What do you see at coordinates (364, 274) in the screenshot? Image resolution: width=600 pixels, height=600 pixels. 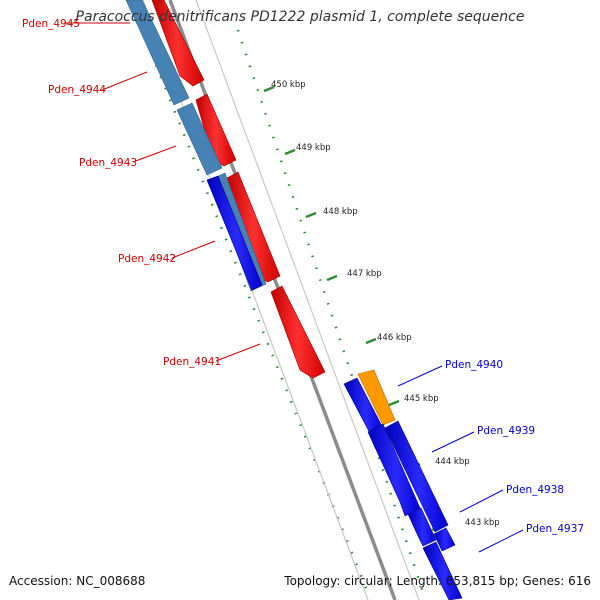 I see `scale-label: 447 kbp` at bounding box center [364, 274].